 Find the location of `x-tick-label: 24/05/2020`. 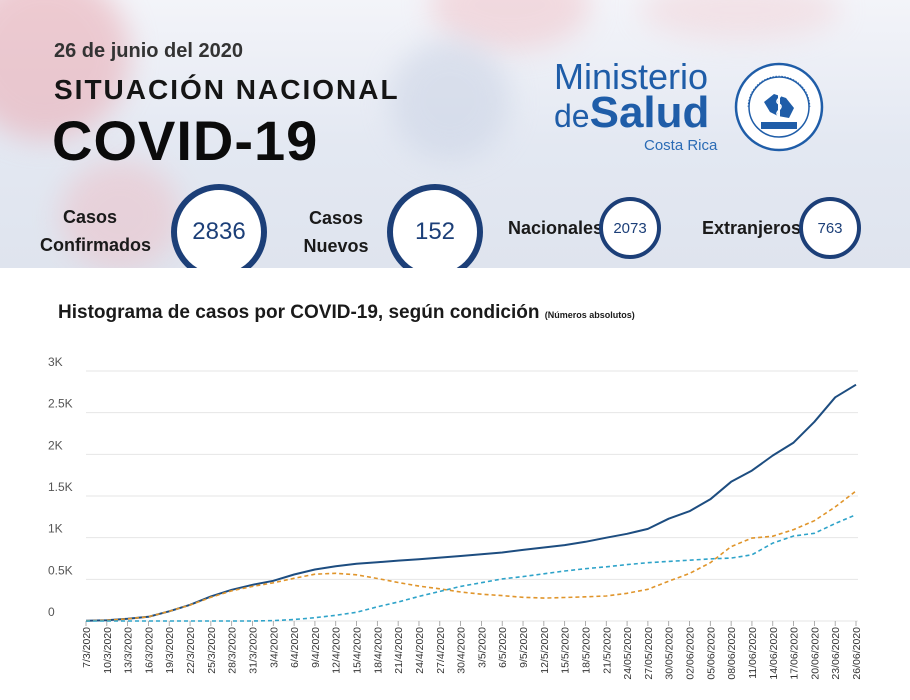

x-tick-label: 24/05/2020 is located at coordinates (628, 653).